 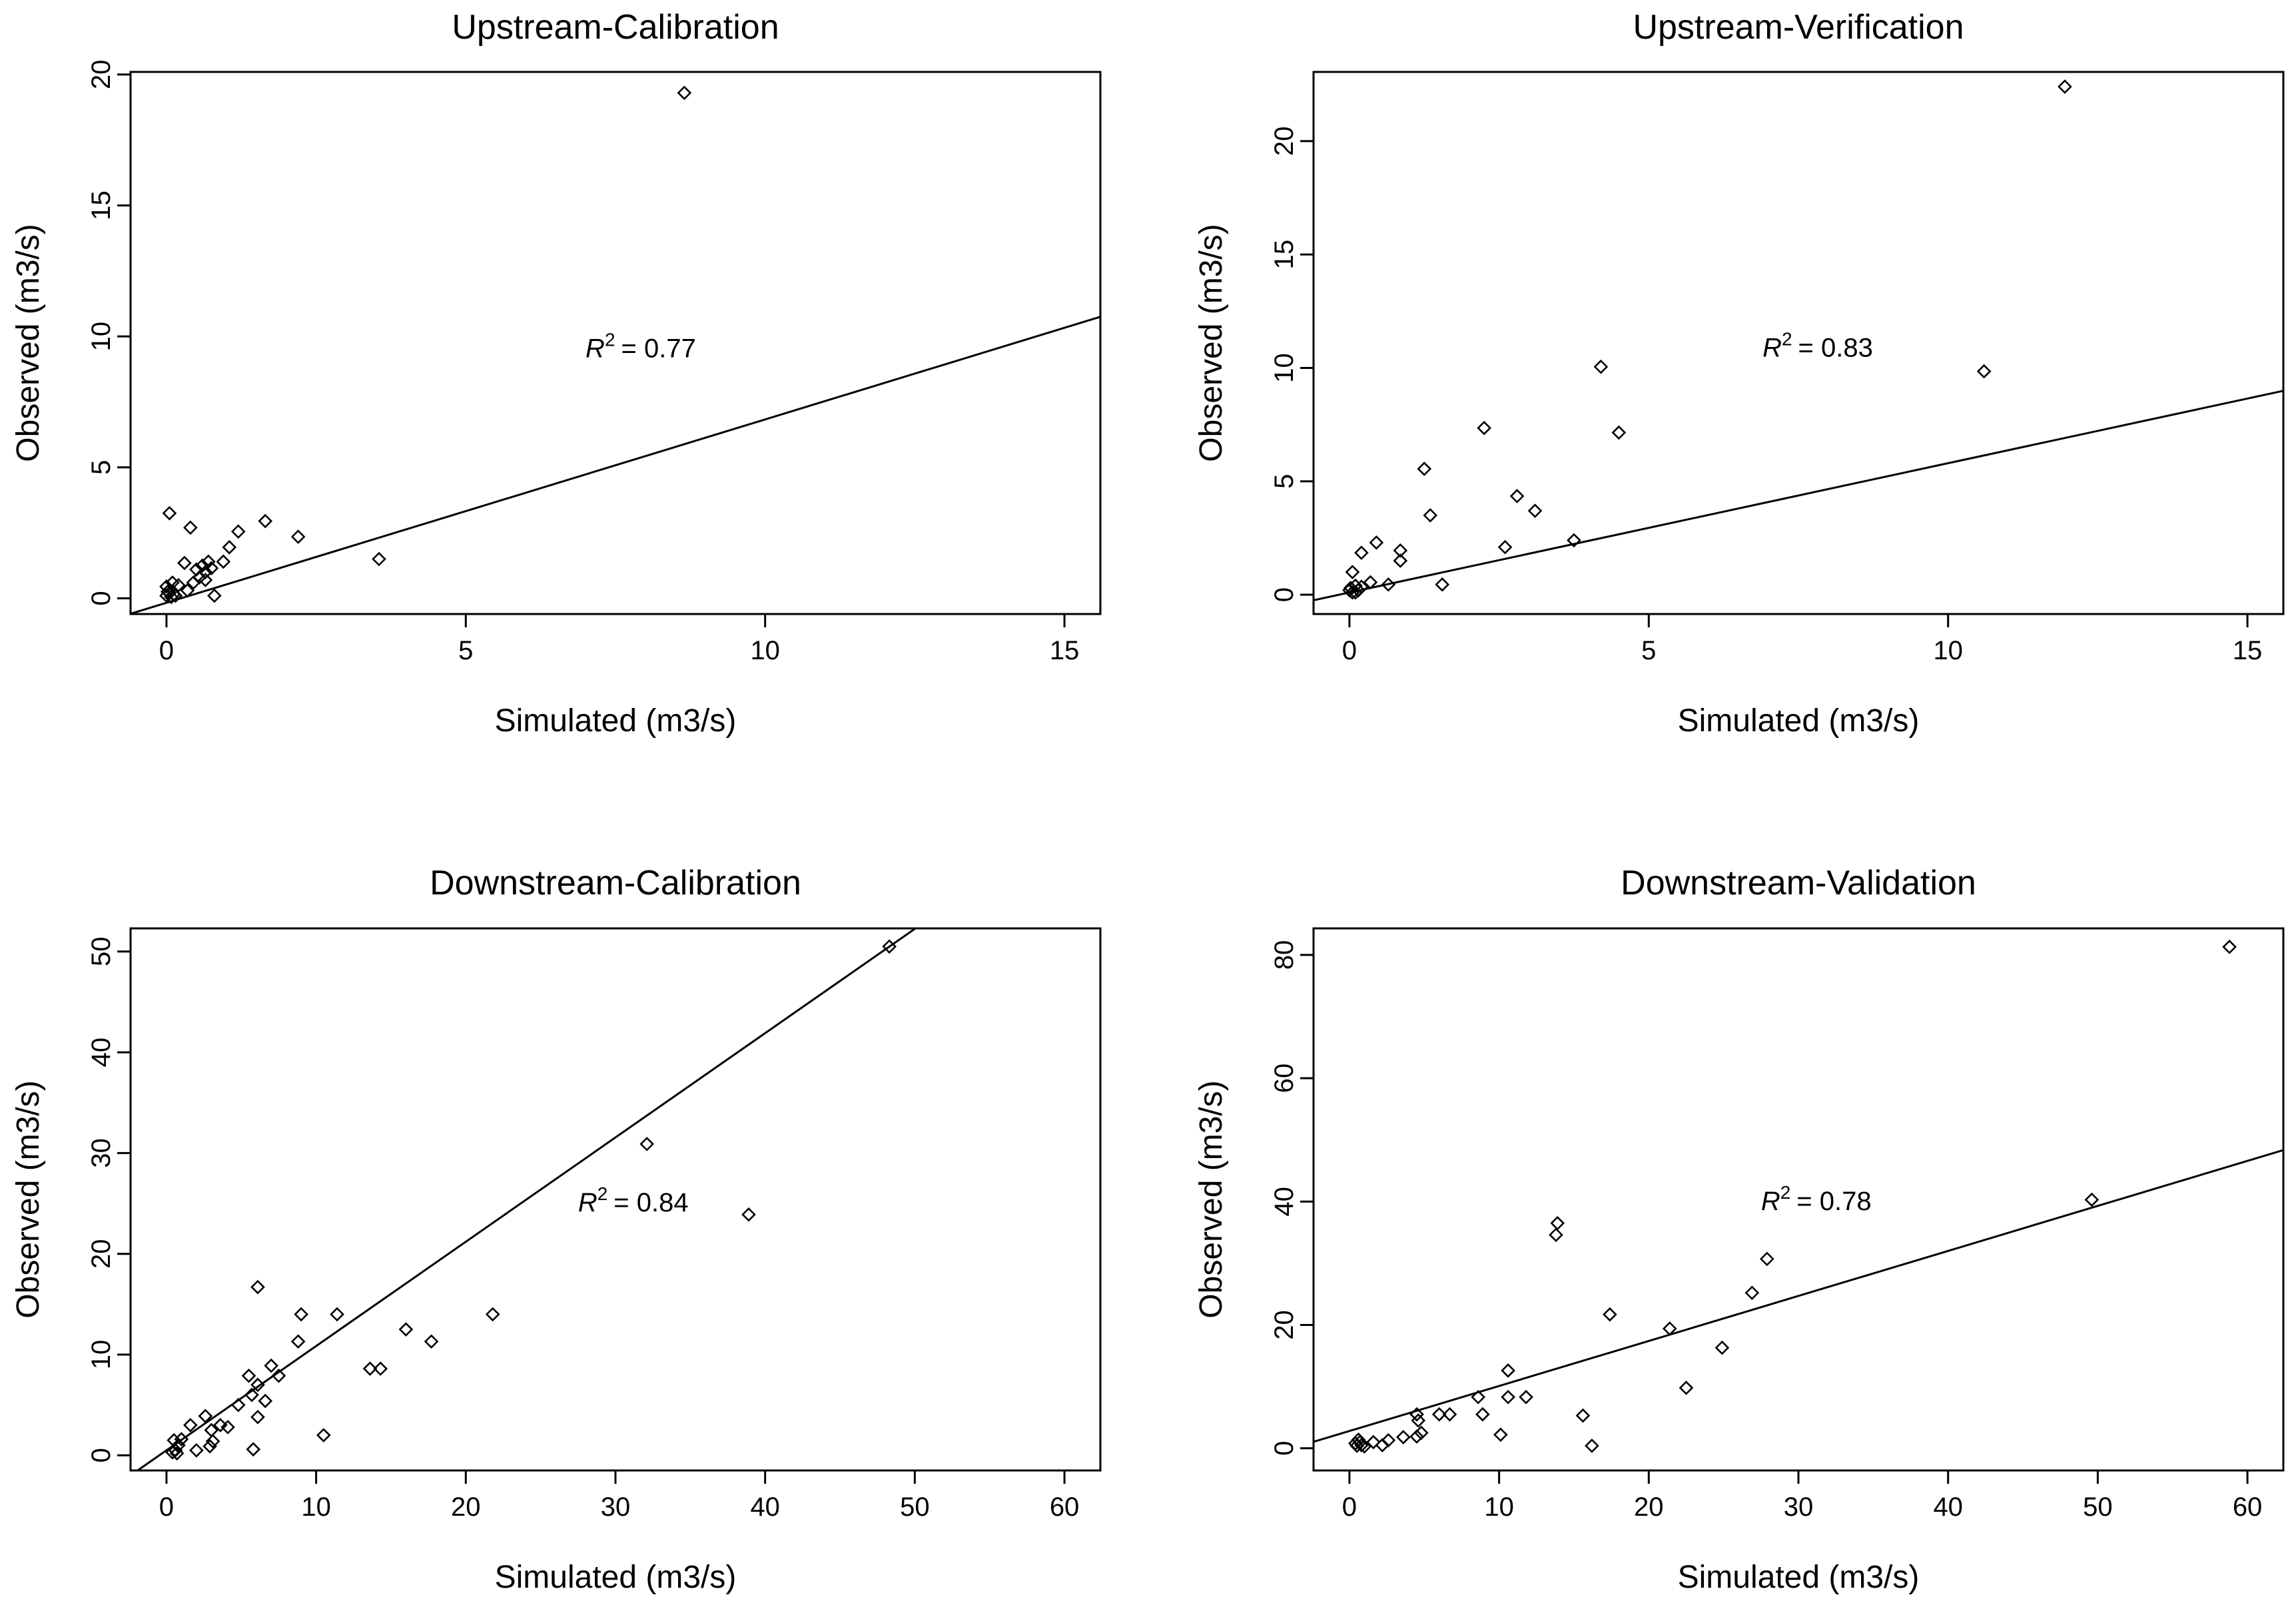 I want to click on y-tick-label: 40, so click(x=1284, y=1202).